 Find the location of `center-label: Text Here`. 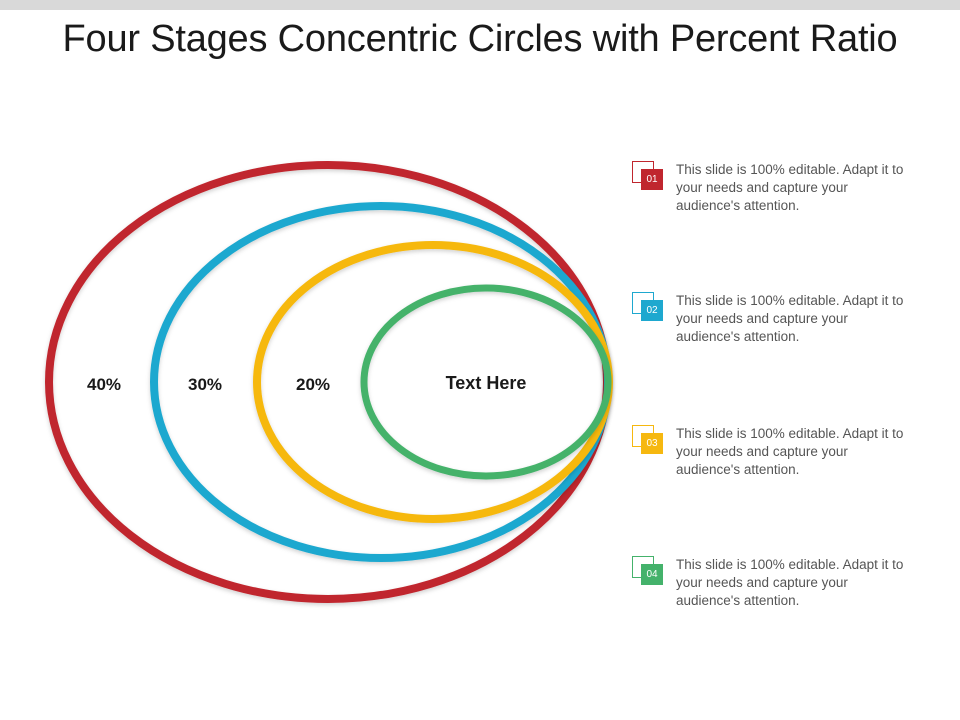

center-label: Text Here is located at coordinates (486, 383).